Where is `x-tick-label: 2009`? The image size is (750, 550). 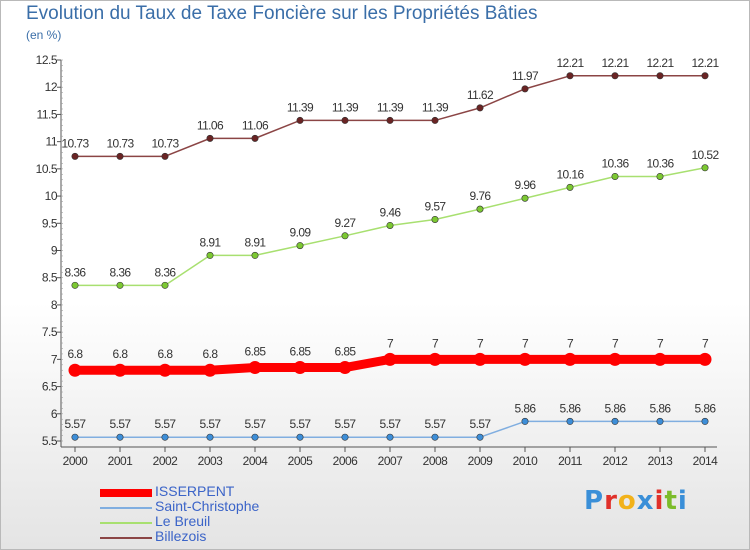 x-tick-label: 2009 is located at coordinates (481, 461).